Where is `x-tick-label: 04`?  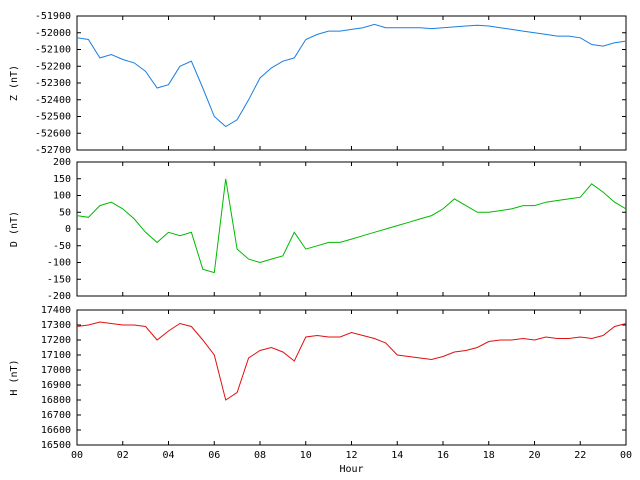
x-tick-label: 04 is located at coordinates (168, 455).